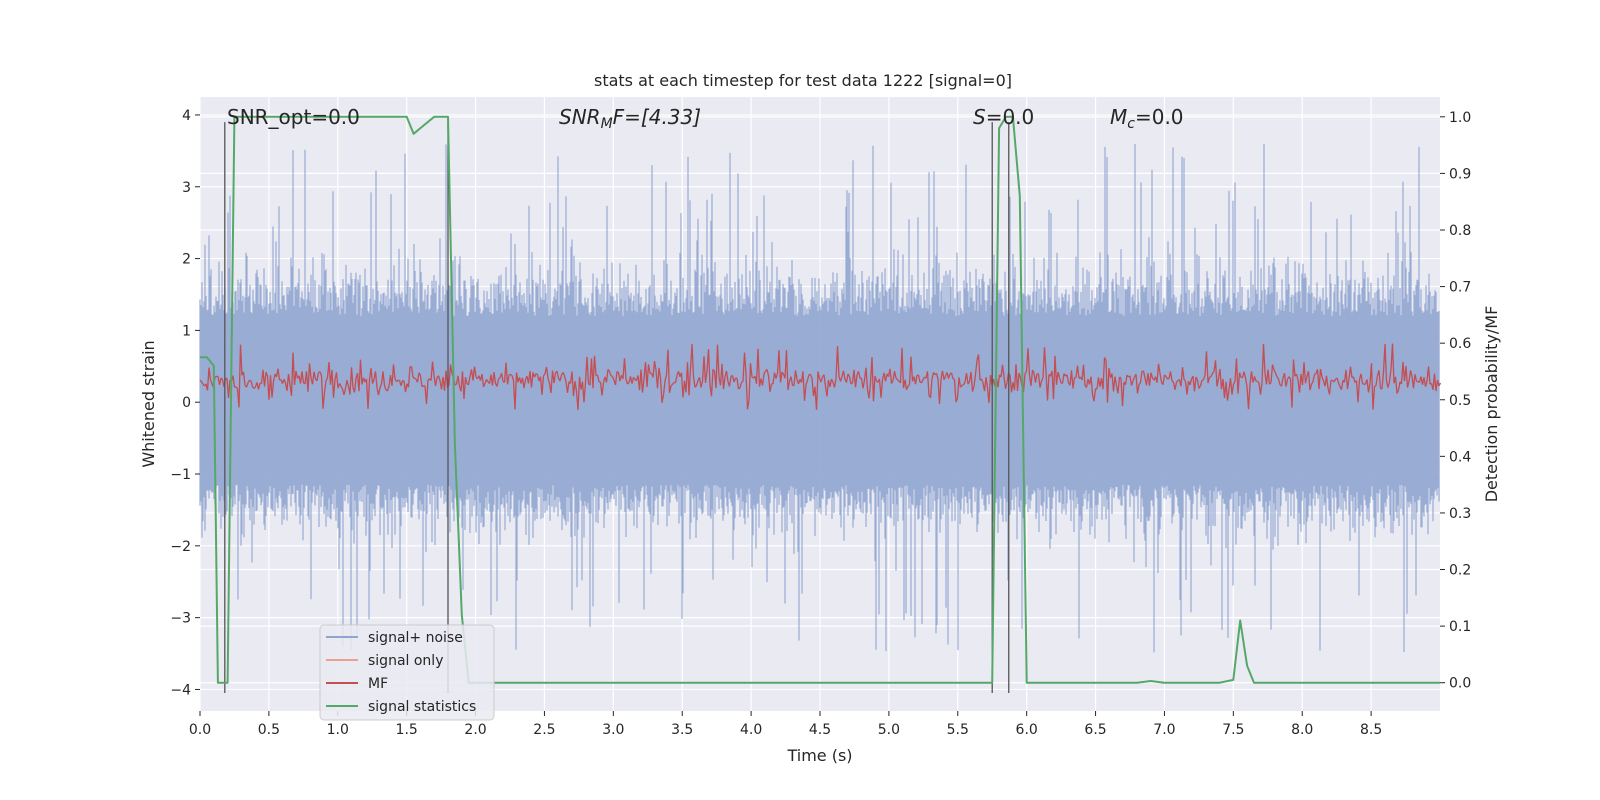 The height and width of the screenshot is (800, 1600). What do you see at coordinates (819, 755) in the screenshot?
I see `x-axis-label: Time (s)` at bounding box center [819, 755].